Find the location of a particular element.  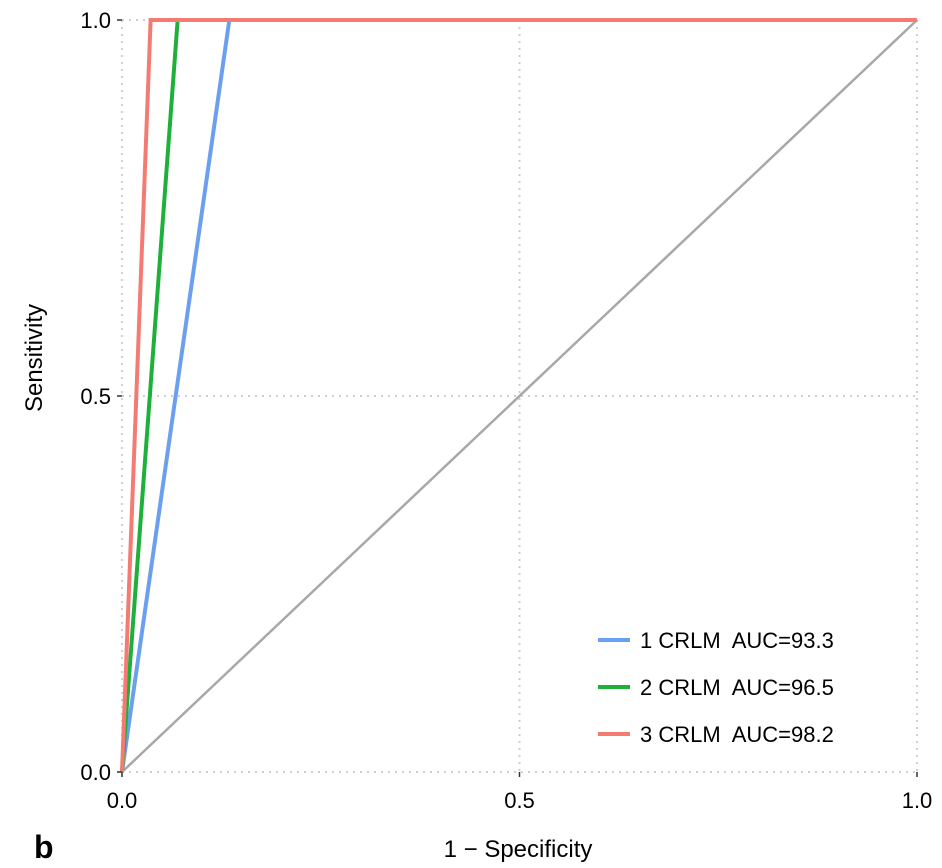

y-tick-label-2: 1.0 is located at coordinates (95, 20).